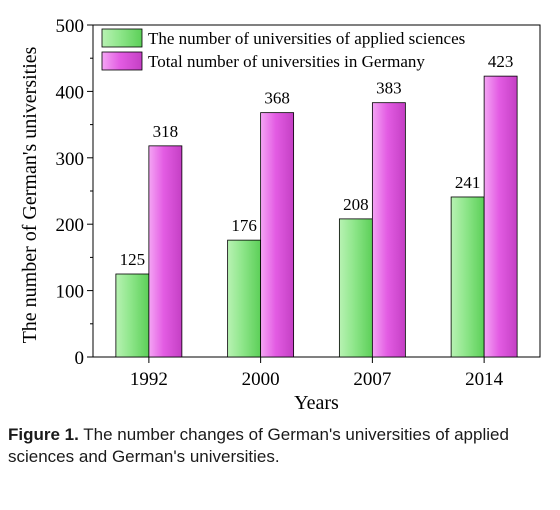 The height and width of the screenshot is (510, 560). What do you see at coordinates (80, 358) in the screenshot?
I see `y-tick-label: 0` at bounding box center [80, 358].